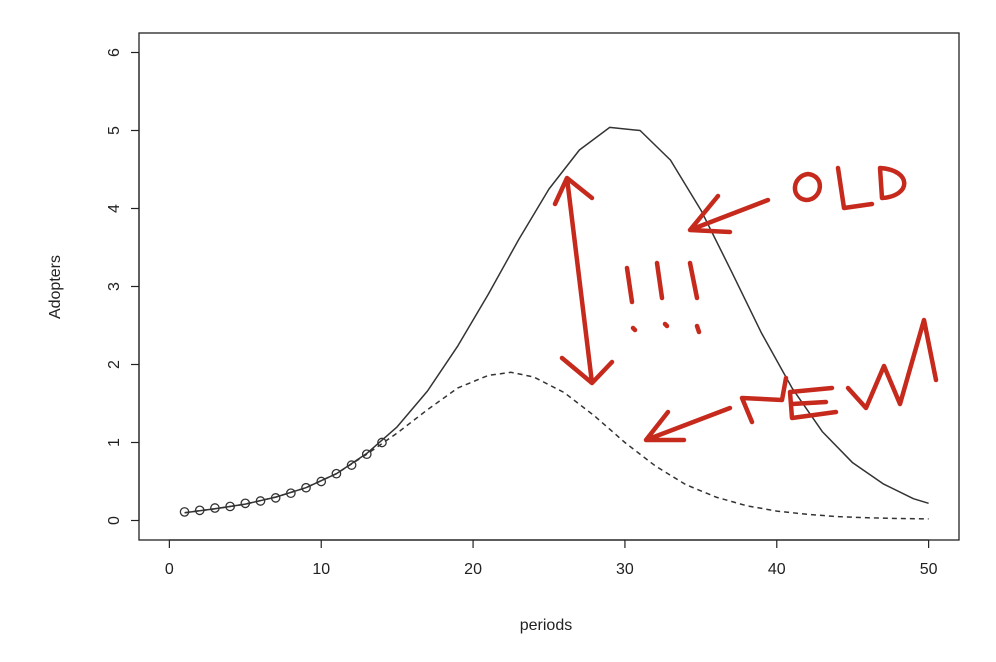 Image resolution: width=996 pixels, height=662 pixels. What do you see at coordinates (839, 371) in the screenshot?
I see `annotation-new-letters` at bounding box center [839, 371].